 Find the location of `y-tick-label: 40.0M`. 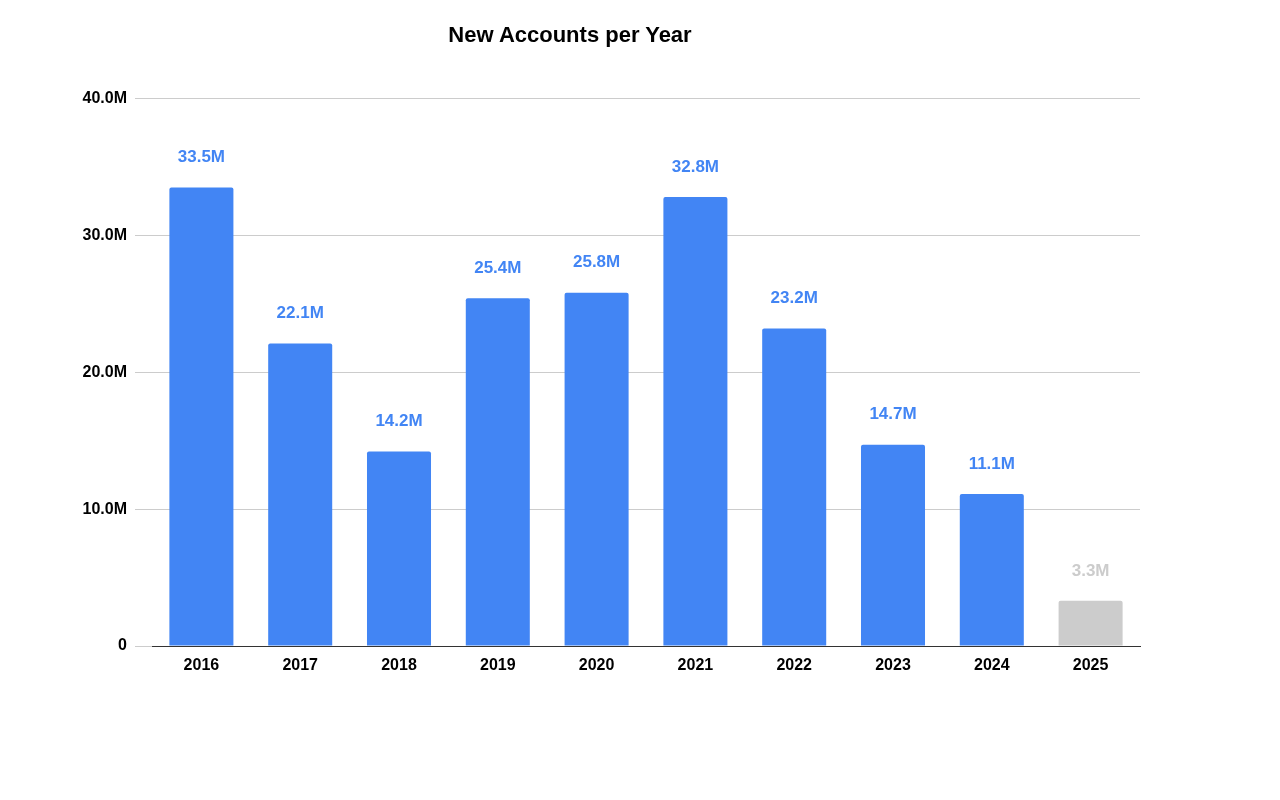

y-tick-label: 40.0M is located at coordinates (104, 97).